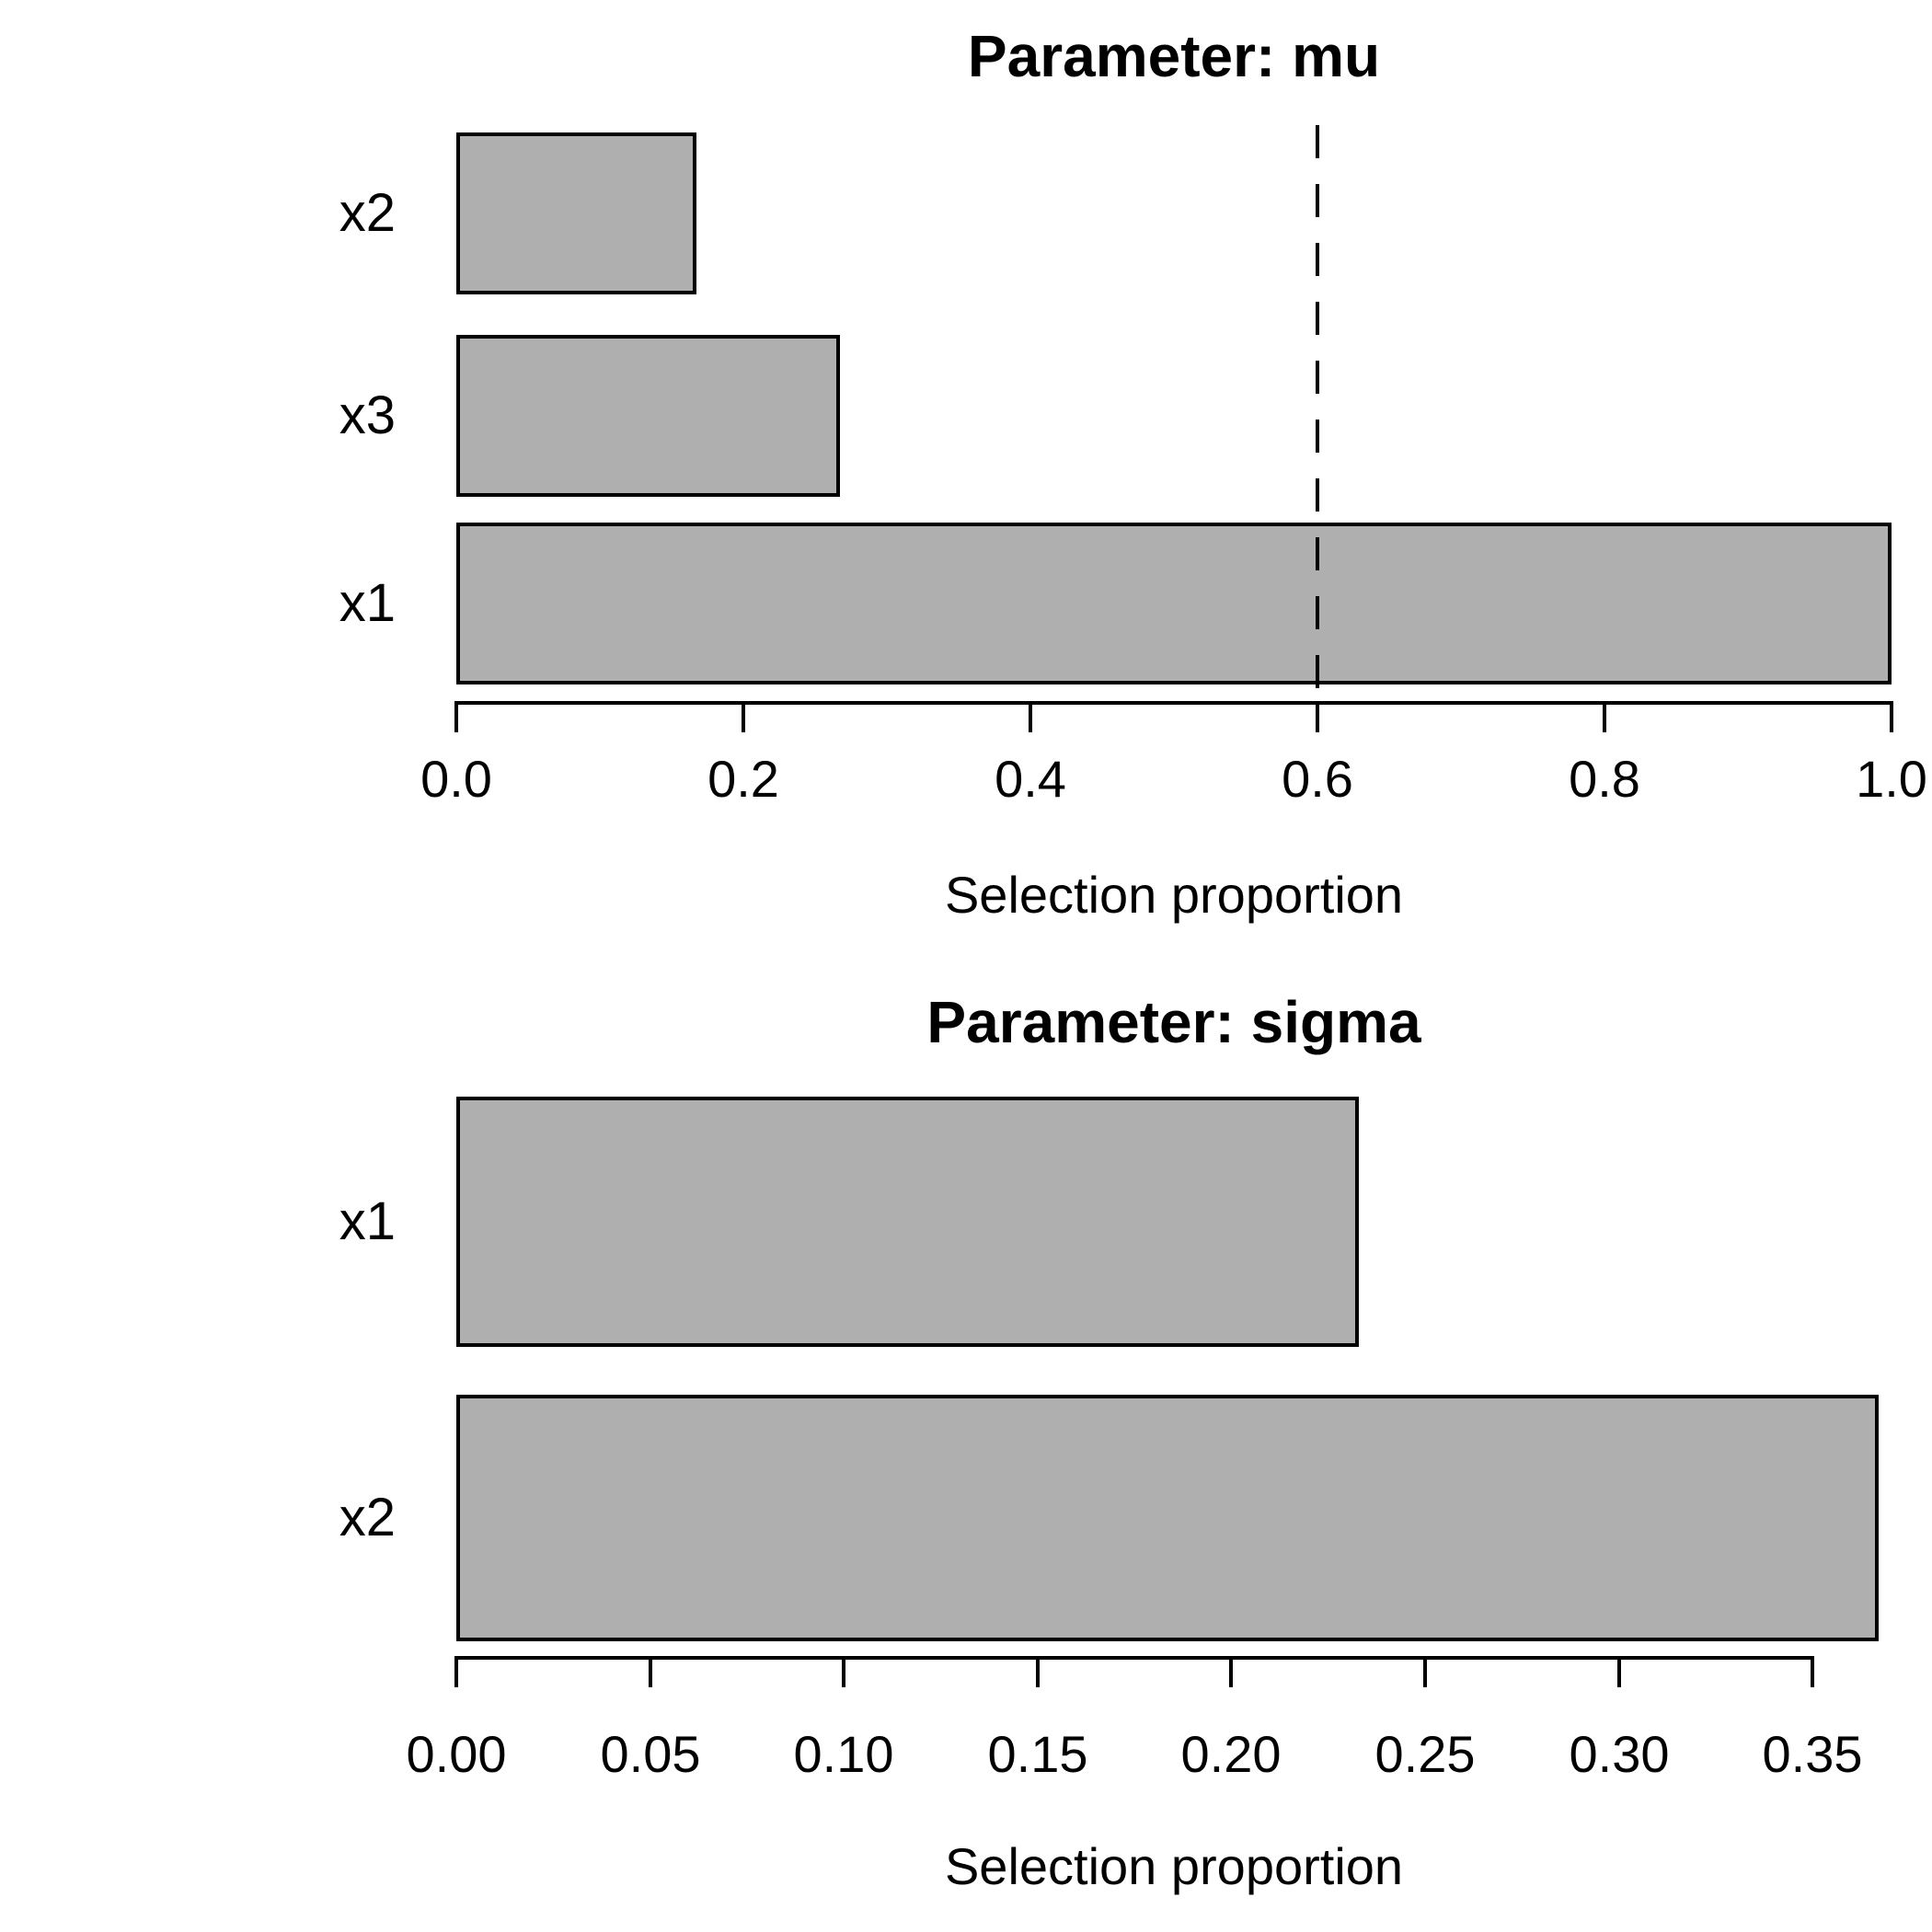 This screenshot has width=1932, height=1932. I want to click on axis-tick-label: 0.00, so click(456, 1754).